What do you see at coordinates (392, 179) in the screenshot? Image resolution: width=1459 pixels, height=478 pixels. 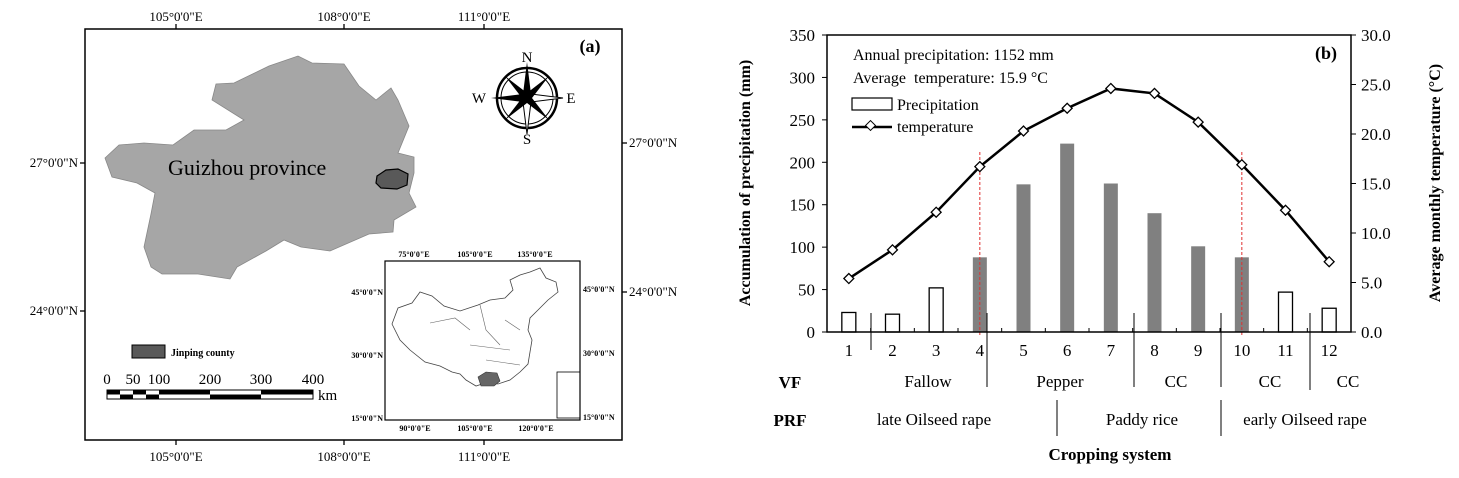 I see `jinping-county-shape` at bounding box center [392, 179].